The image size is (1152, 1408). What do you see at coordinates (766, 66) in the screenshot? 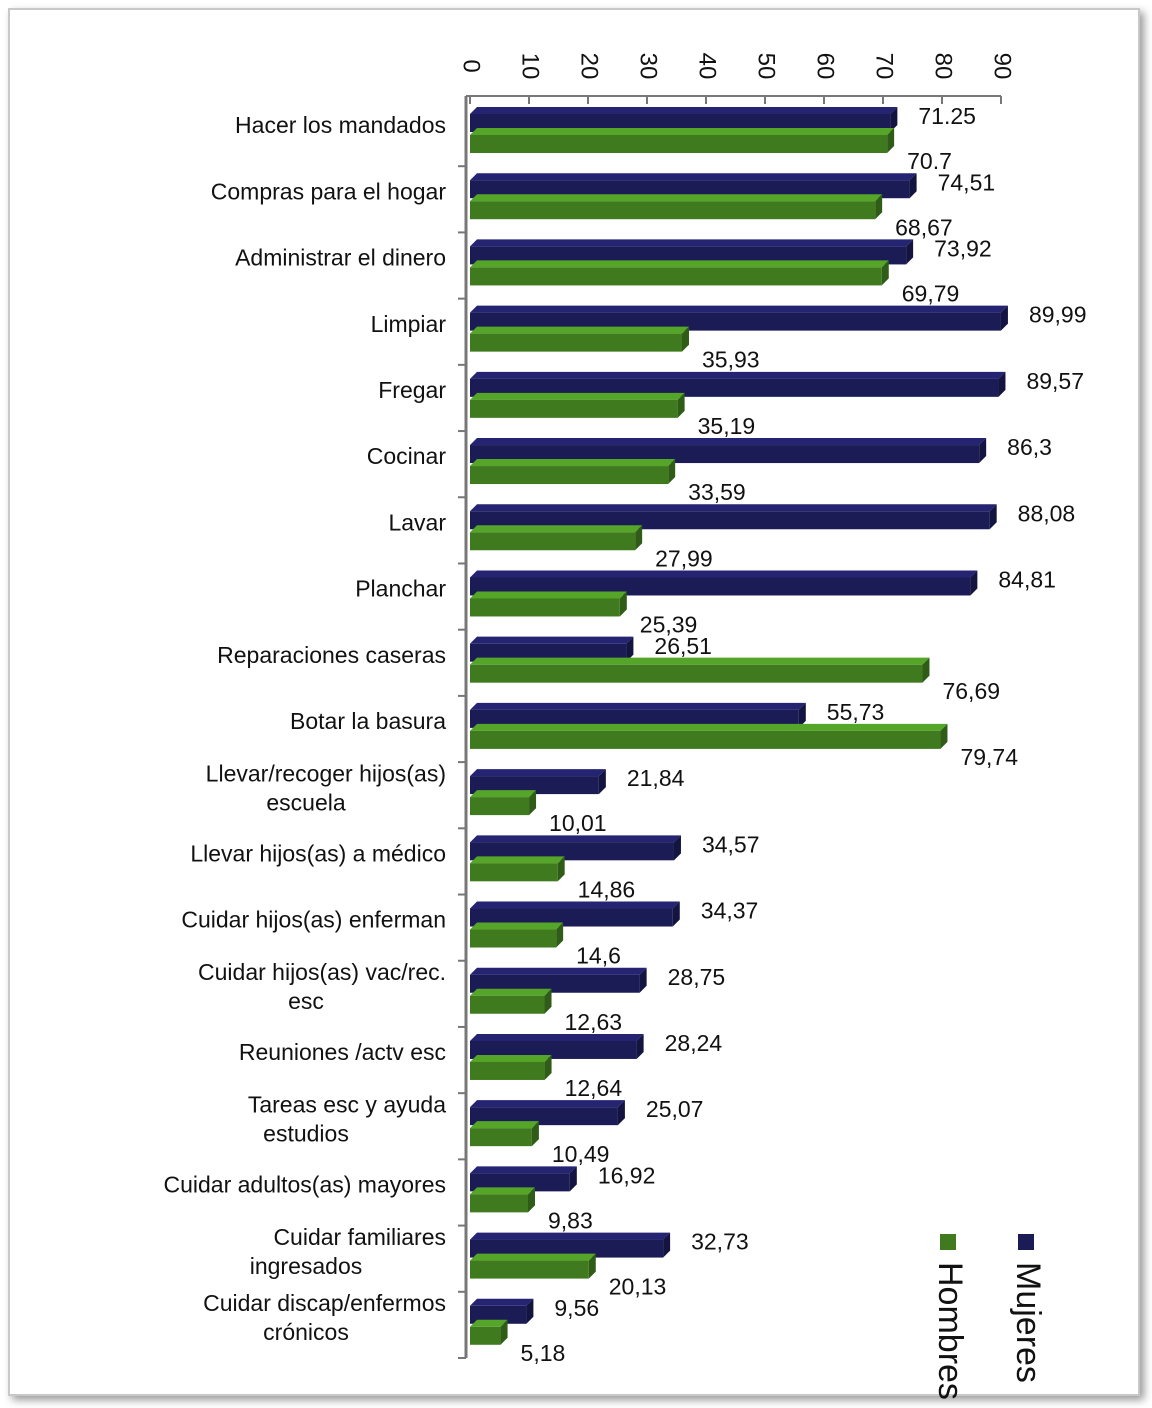
I see `x-tick-label: 50` at bounding box center [766, 66].